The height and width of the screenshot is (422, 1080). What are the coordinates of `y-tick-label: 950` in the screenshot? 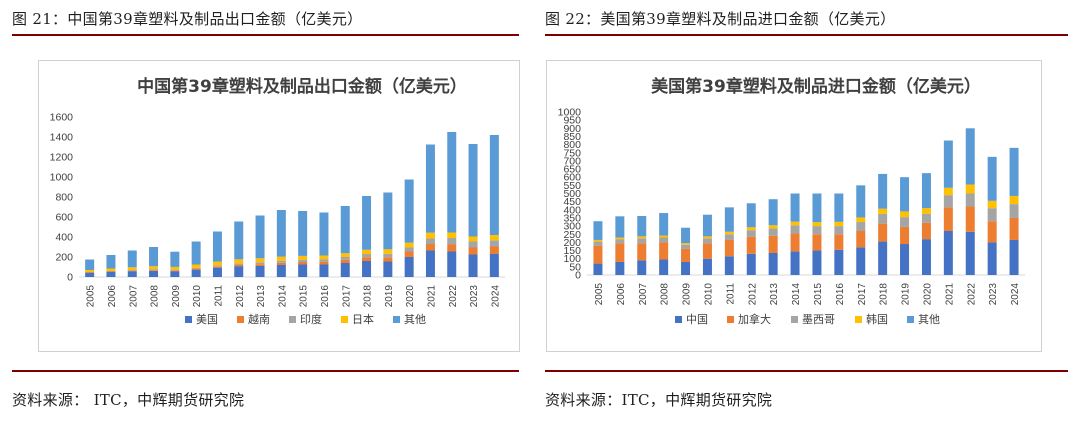 It's located at (572, 121).